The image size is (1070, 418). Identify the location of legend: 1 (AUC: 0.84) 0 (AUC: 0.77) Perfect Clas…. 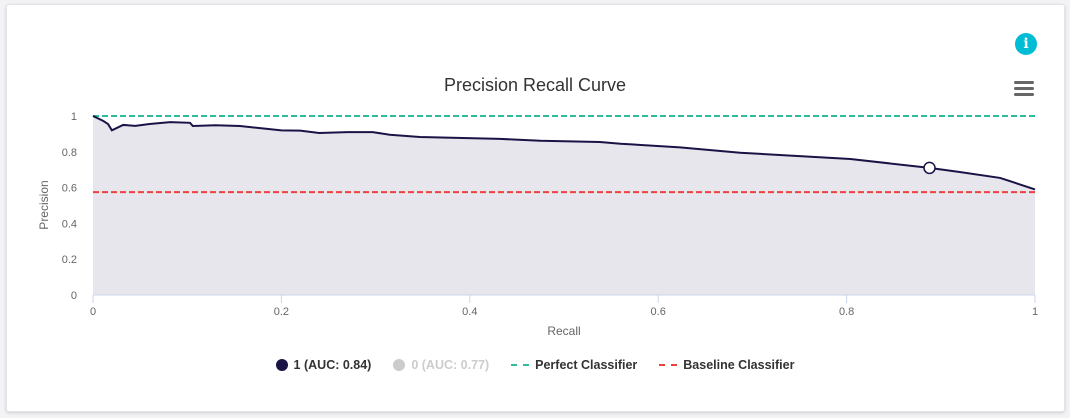
(535, 365).